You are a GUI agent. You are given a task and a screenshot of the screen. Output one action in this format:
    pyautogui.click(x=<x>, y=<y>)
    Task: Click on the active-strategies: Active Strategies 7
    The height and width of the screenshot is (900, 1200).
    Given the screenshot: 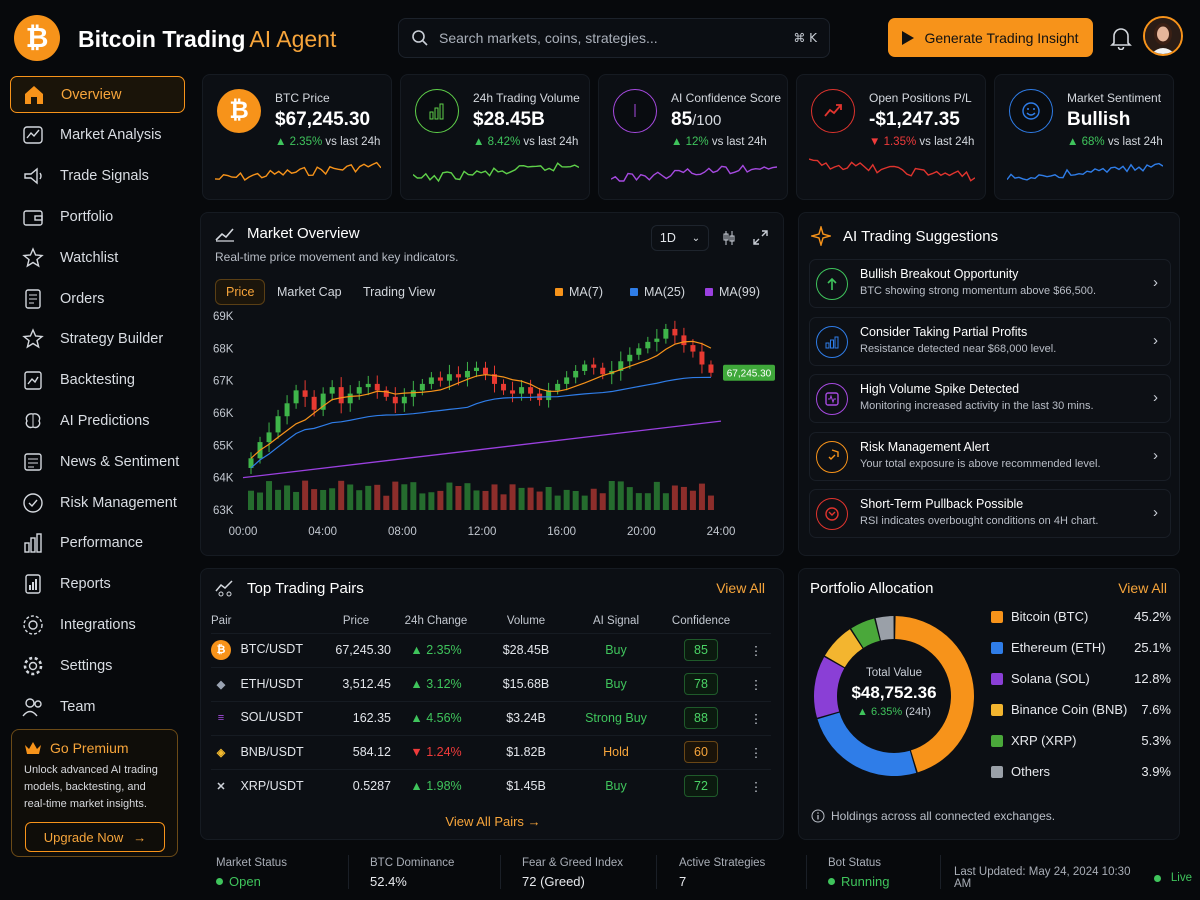 What is the action you would take?
    pyautogui.click(x=722, y=873)
    